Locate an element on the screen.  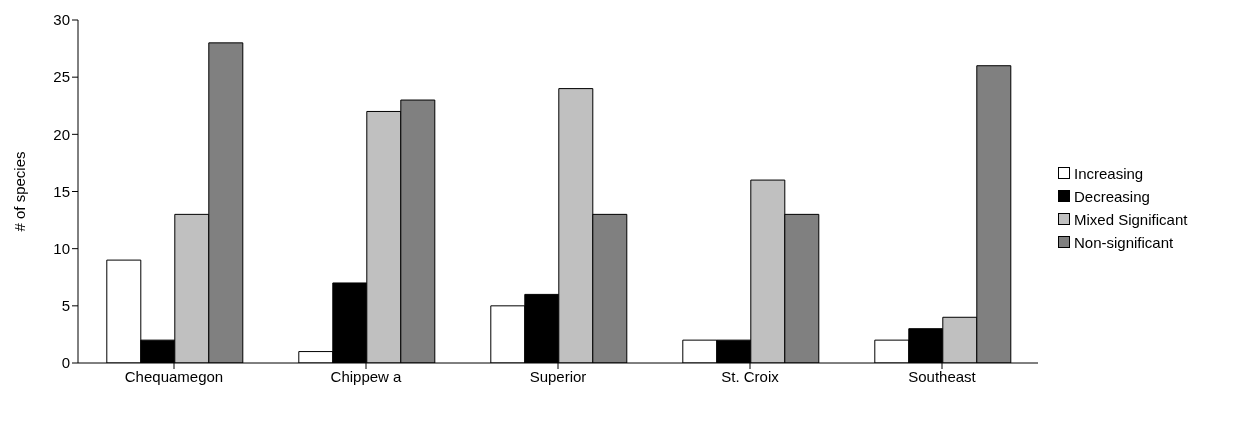
y-tick-label: 25 is located at coordinates (61, 77).